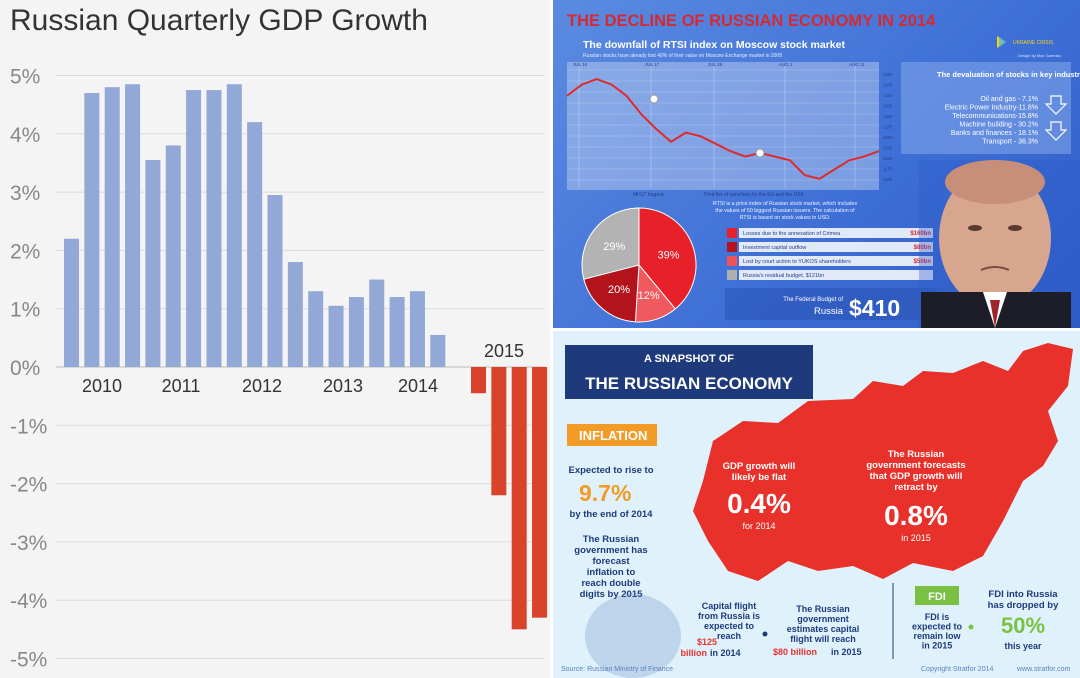 This screenshot has height=678, width=1080. I want to click on inflation-tag-label: INFLATION, so click(613, 435).